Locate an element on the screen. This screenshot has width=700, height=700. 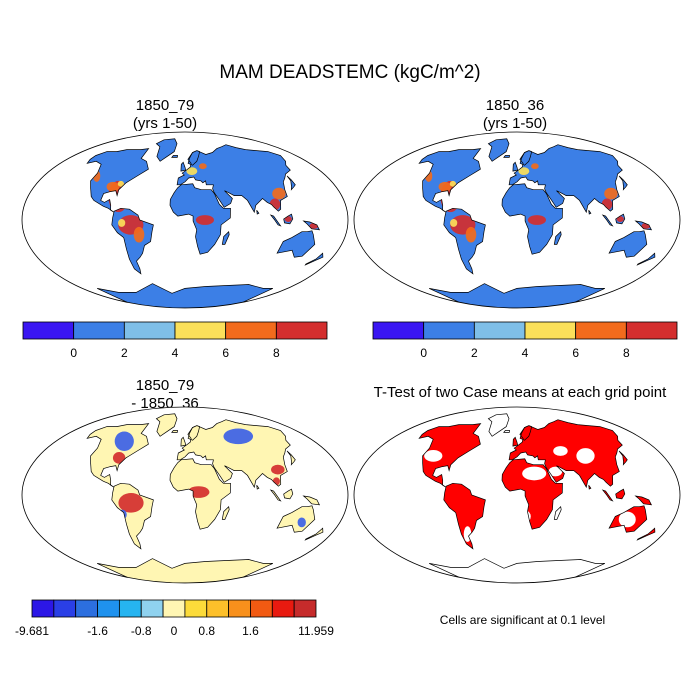
panel2-title: 1850_36 (yrs 1-50) is located at coordinates (515, 115).